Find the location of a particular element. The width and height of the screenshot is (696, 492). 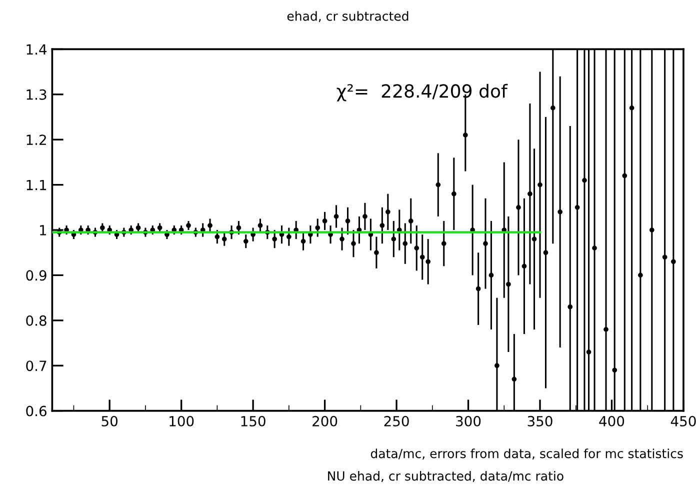

x-tick-label: 150 is located at coordinates (253, 421).